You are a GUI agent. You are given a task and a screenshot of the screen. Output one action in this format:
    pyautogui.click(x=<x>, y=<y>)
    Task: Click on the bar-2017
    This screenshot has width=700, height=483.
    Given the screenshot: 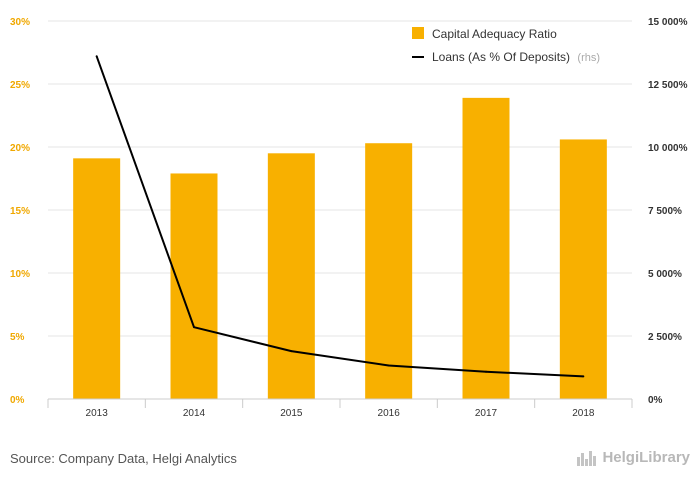 What is the action you would take?
    pyautogui.click(x=486, y=248)
    